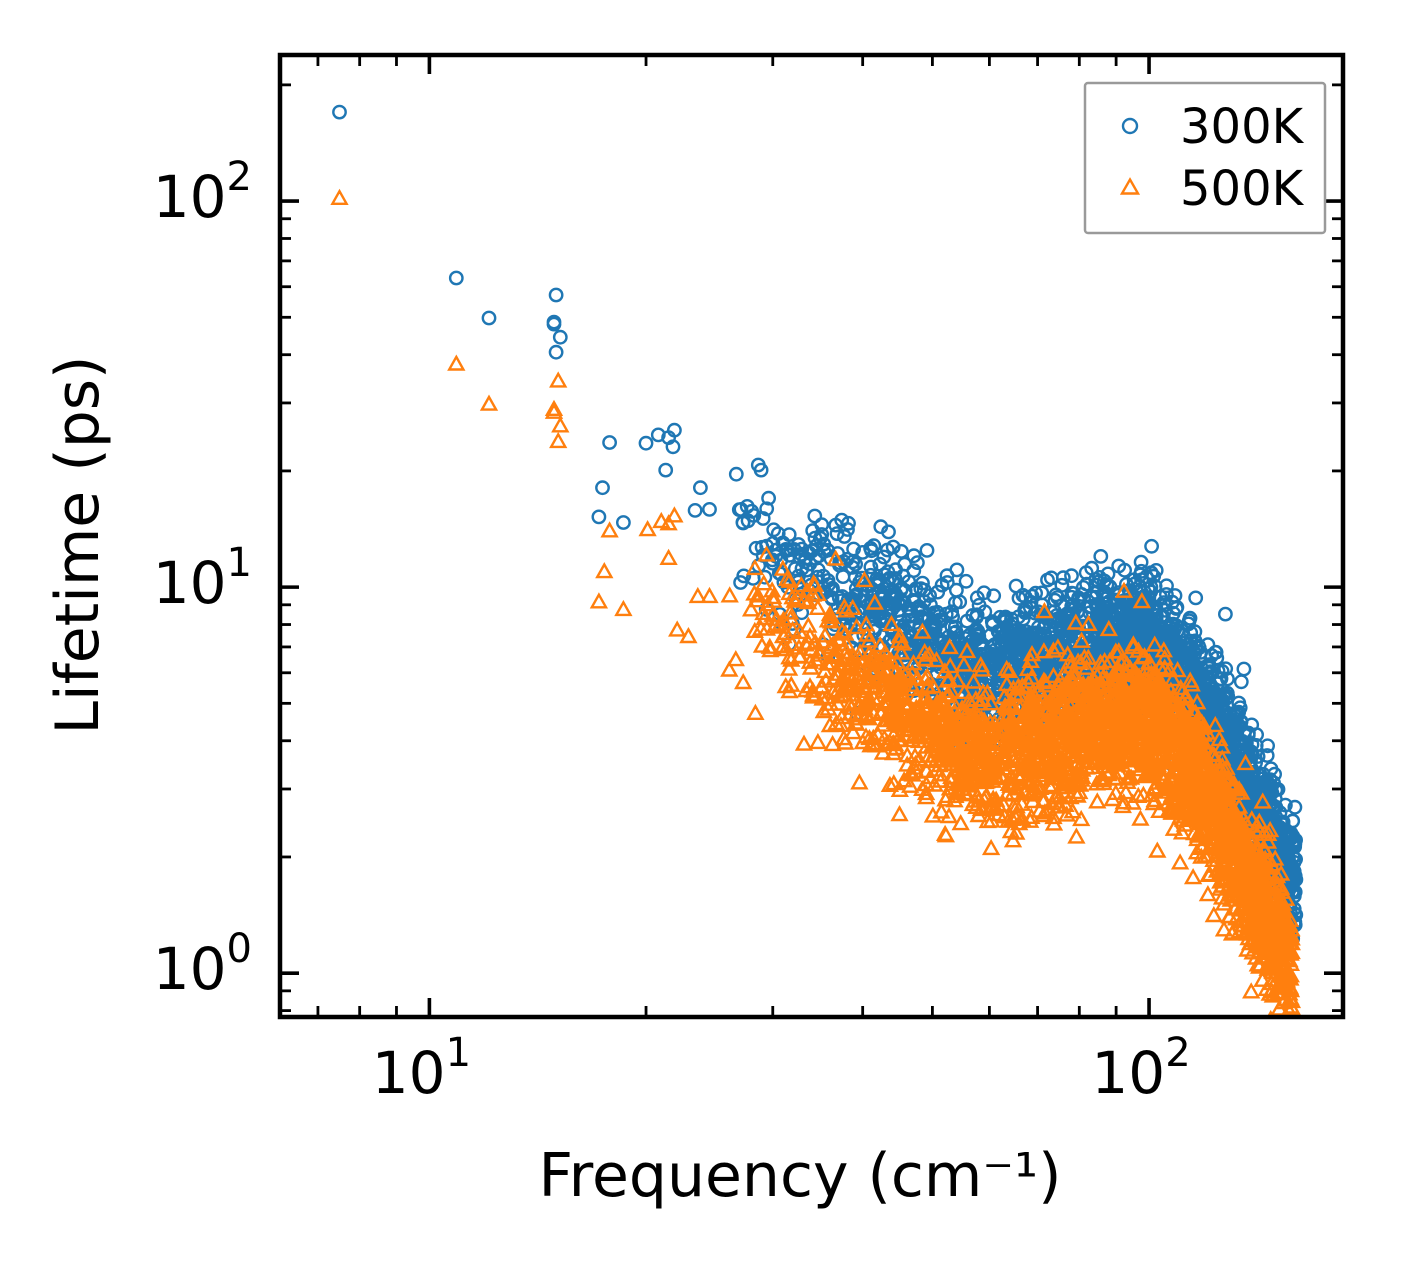 The image size is (1408, 1265). What do you see at coordinates (799, 1176) in the screenshot?
I see `x-axis-label: Frequency (cm⁻¹)` at bounding box center [799, 1176].